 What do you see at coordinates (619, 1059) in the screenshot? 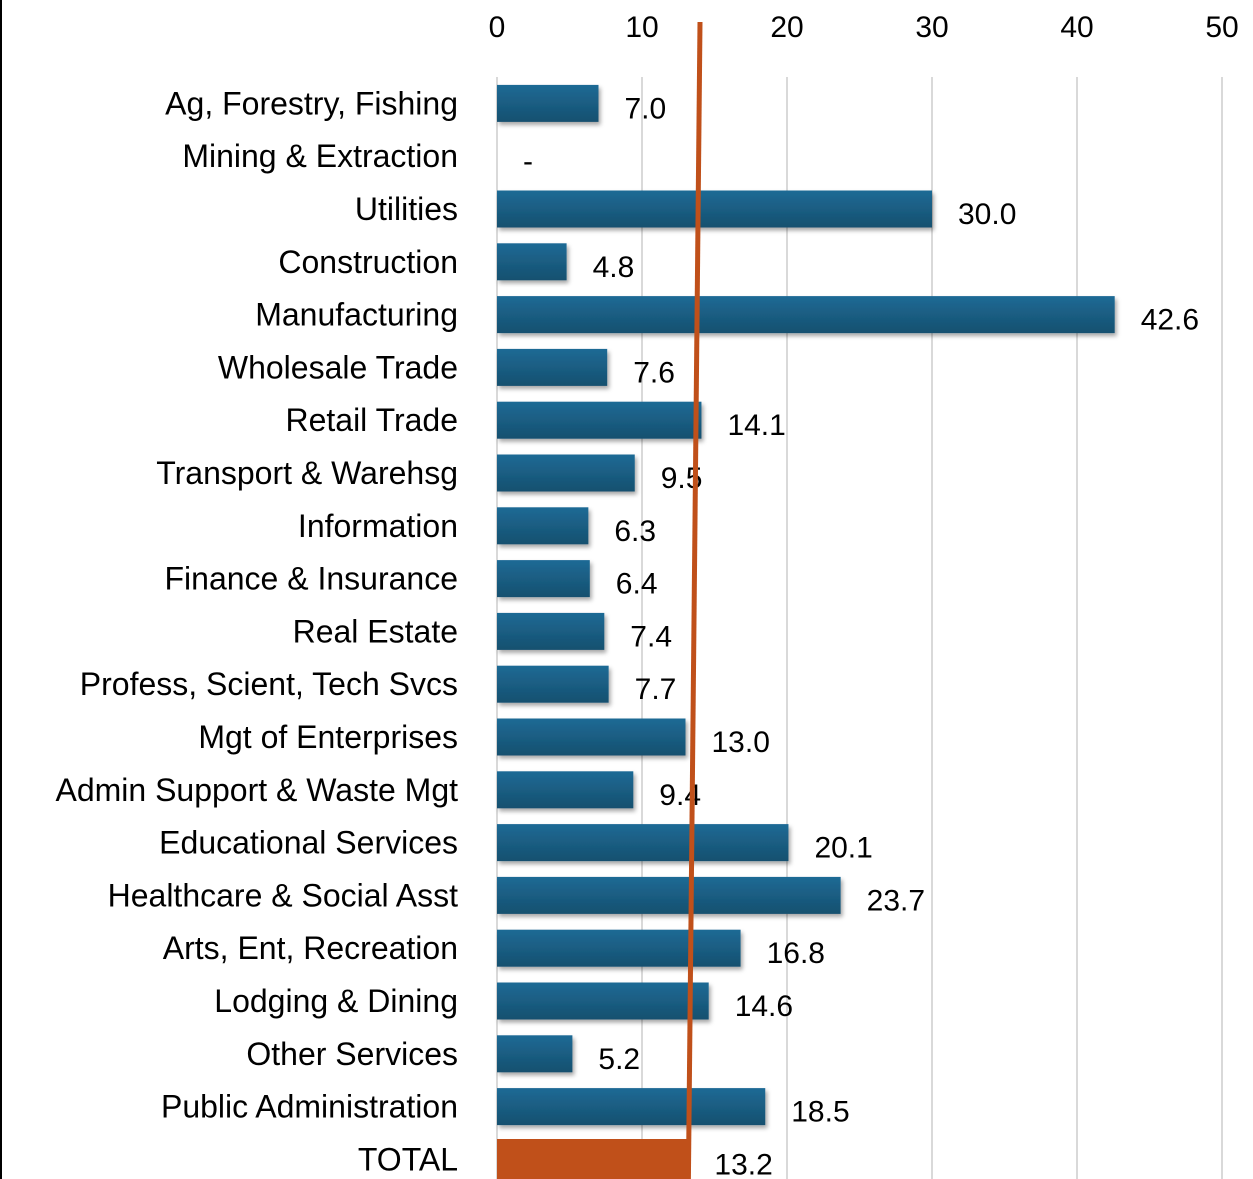
I see `data-label: 5.2` at bounding box center [619, 1059].